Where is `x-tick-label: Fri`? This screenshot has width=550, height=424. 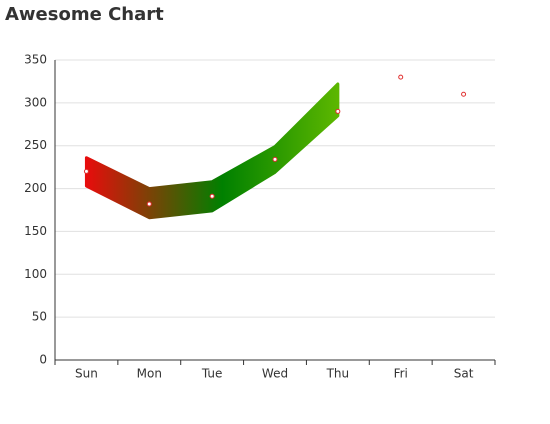
x-tick-label: Fri is located at coordinates (401, 374).